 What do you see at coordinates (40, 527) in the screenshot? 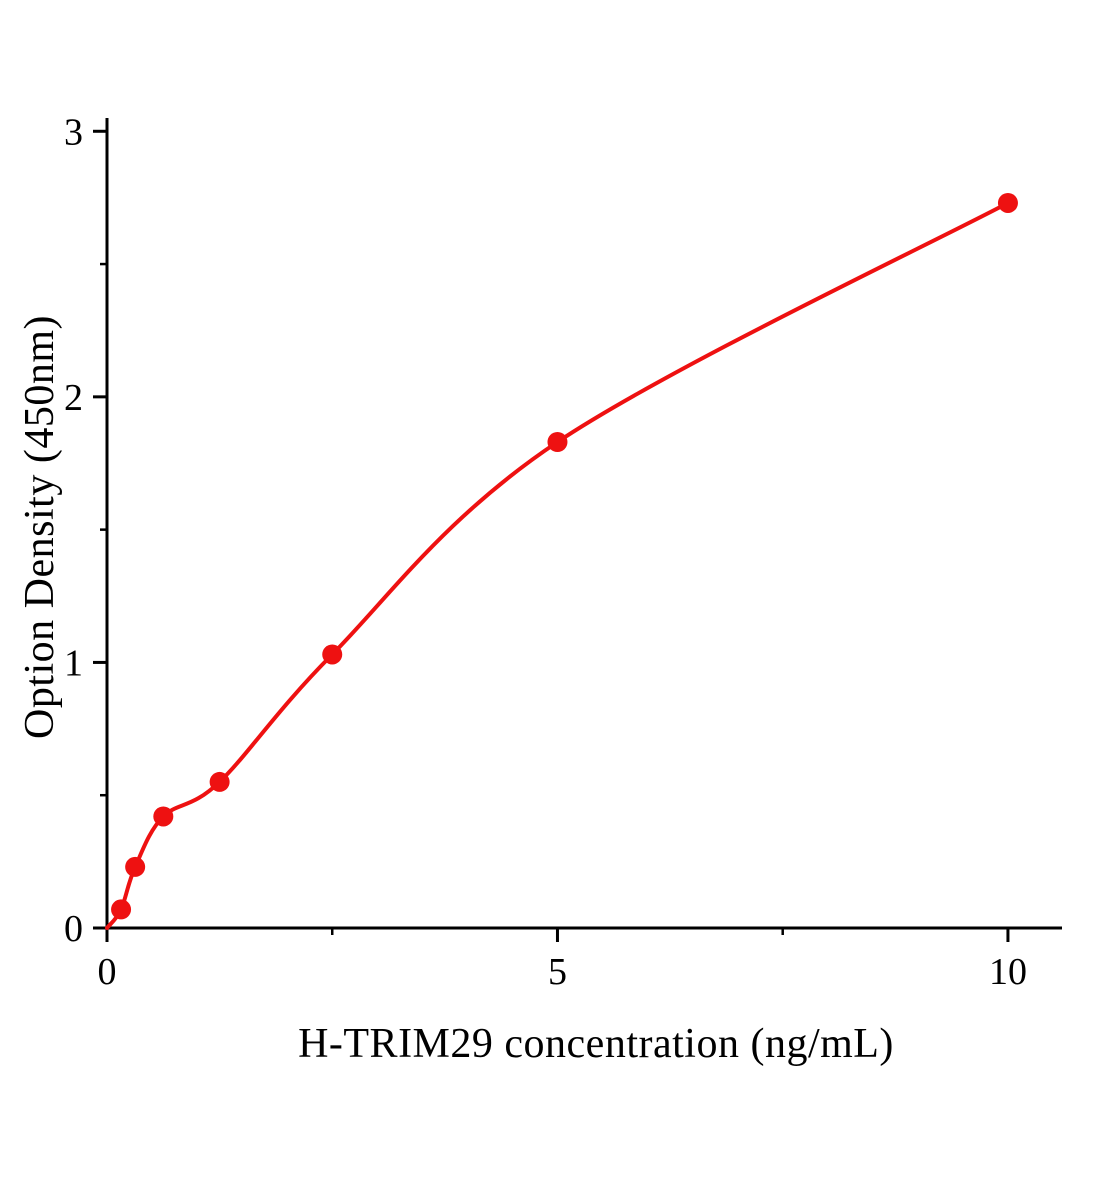
I see `y-axis-title: Option Density (450nm)` at bounding box center [40, 527].